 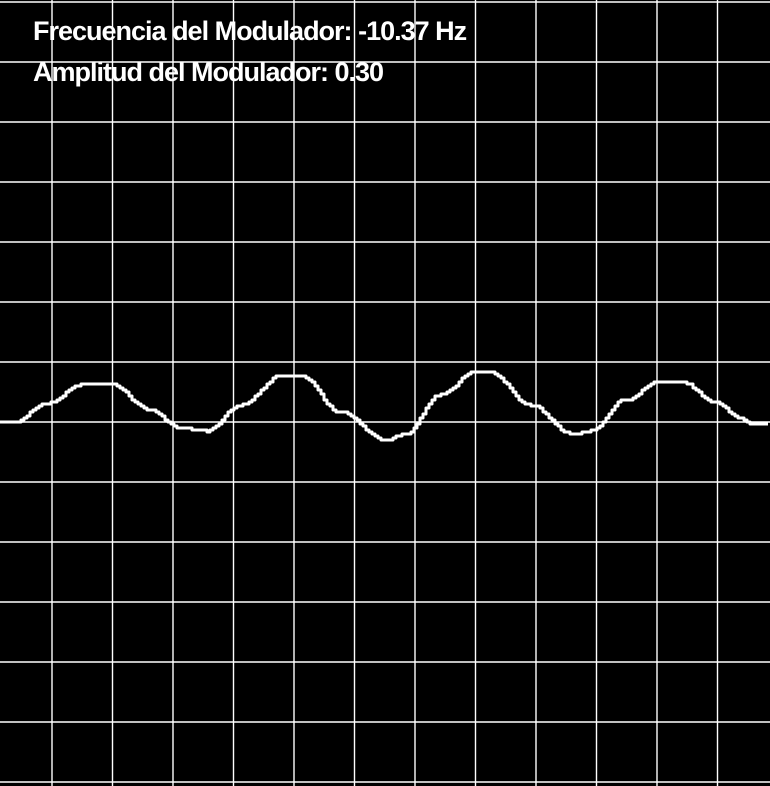 What do you see at coordinates (181, 72) in the screenshot?
I see `modulator-amplitude-label: Amplitud del Modulador:` at bounding box center [181, 72].